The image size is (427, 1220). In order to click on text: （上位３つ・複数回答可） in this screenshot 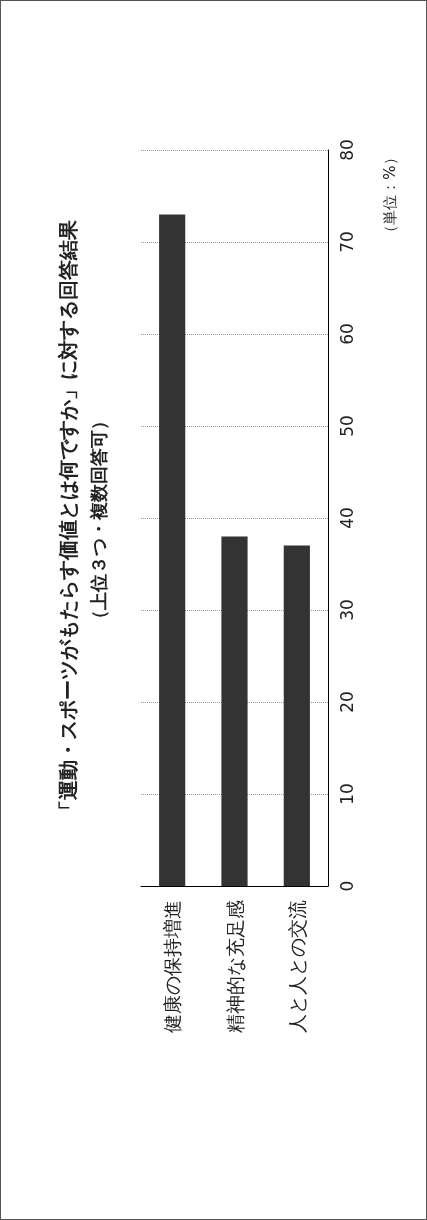, I will do `click(98, 520)`.